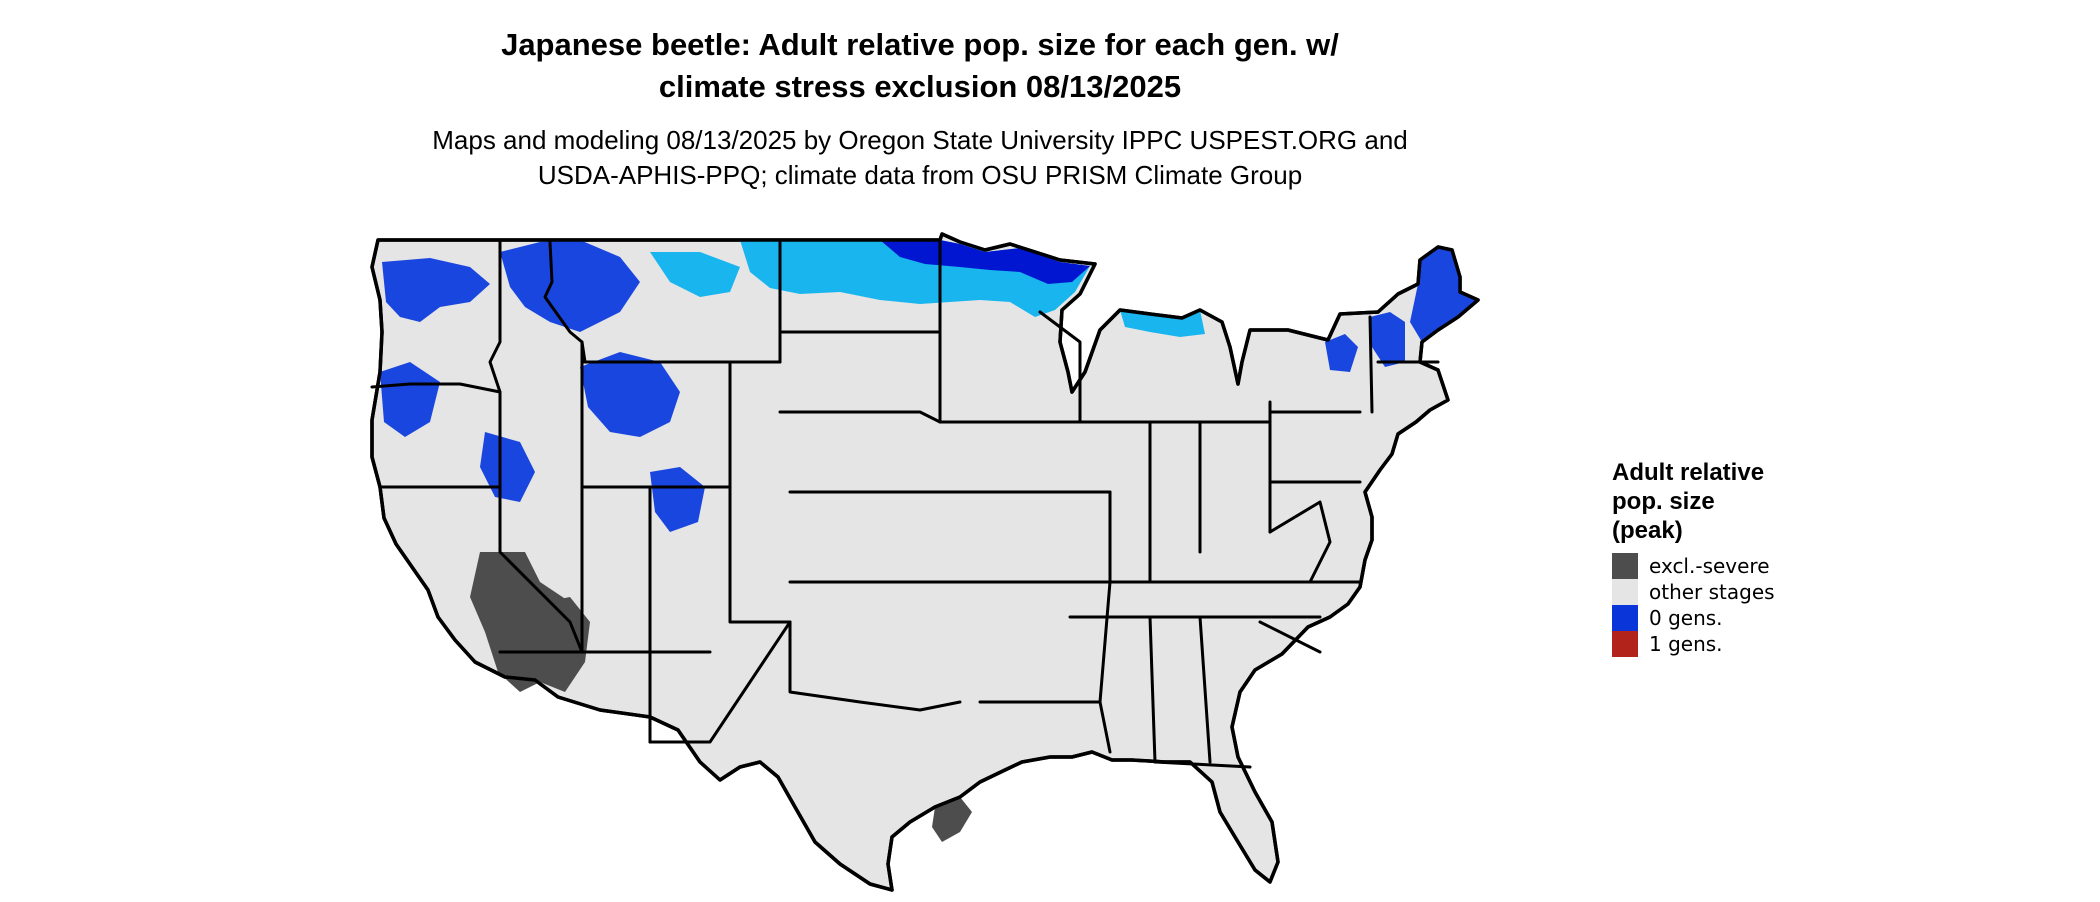  I want to click on zone-0-gens-idaho-montana, so click(570, 286).